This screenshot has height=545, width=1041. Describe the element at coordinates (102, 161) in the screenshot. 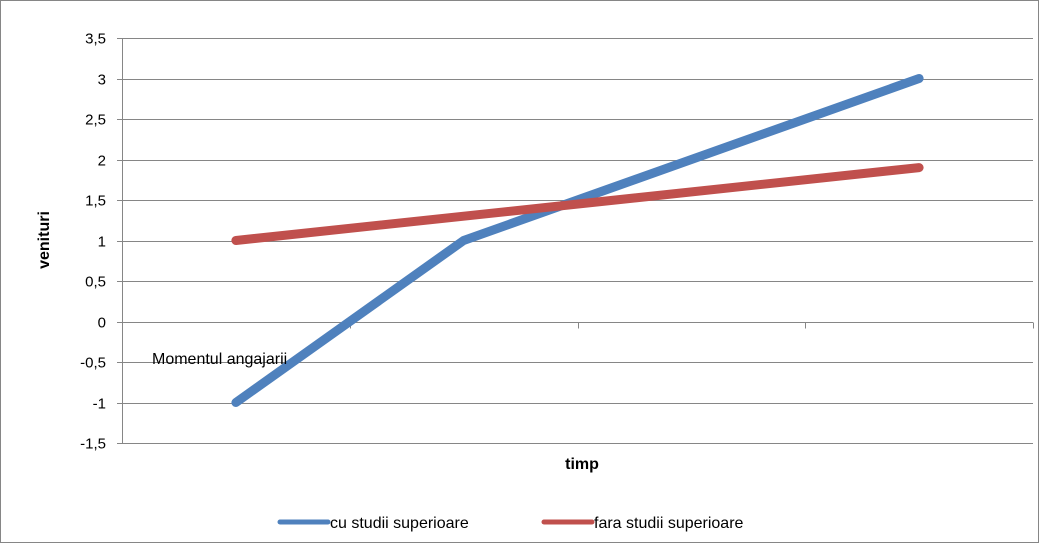

I see `y-tick-label: 2` at that location.